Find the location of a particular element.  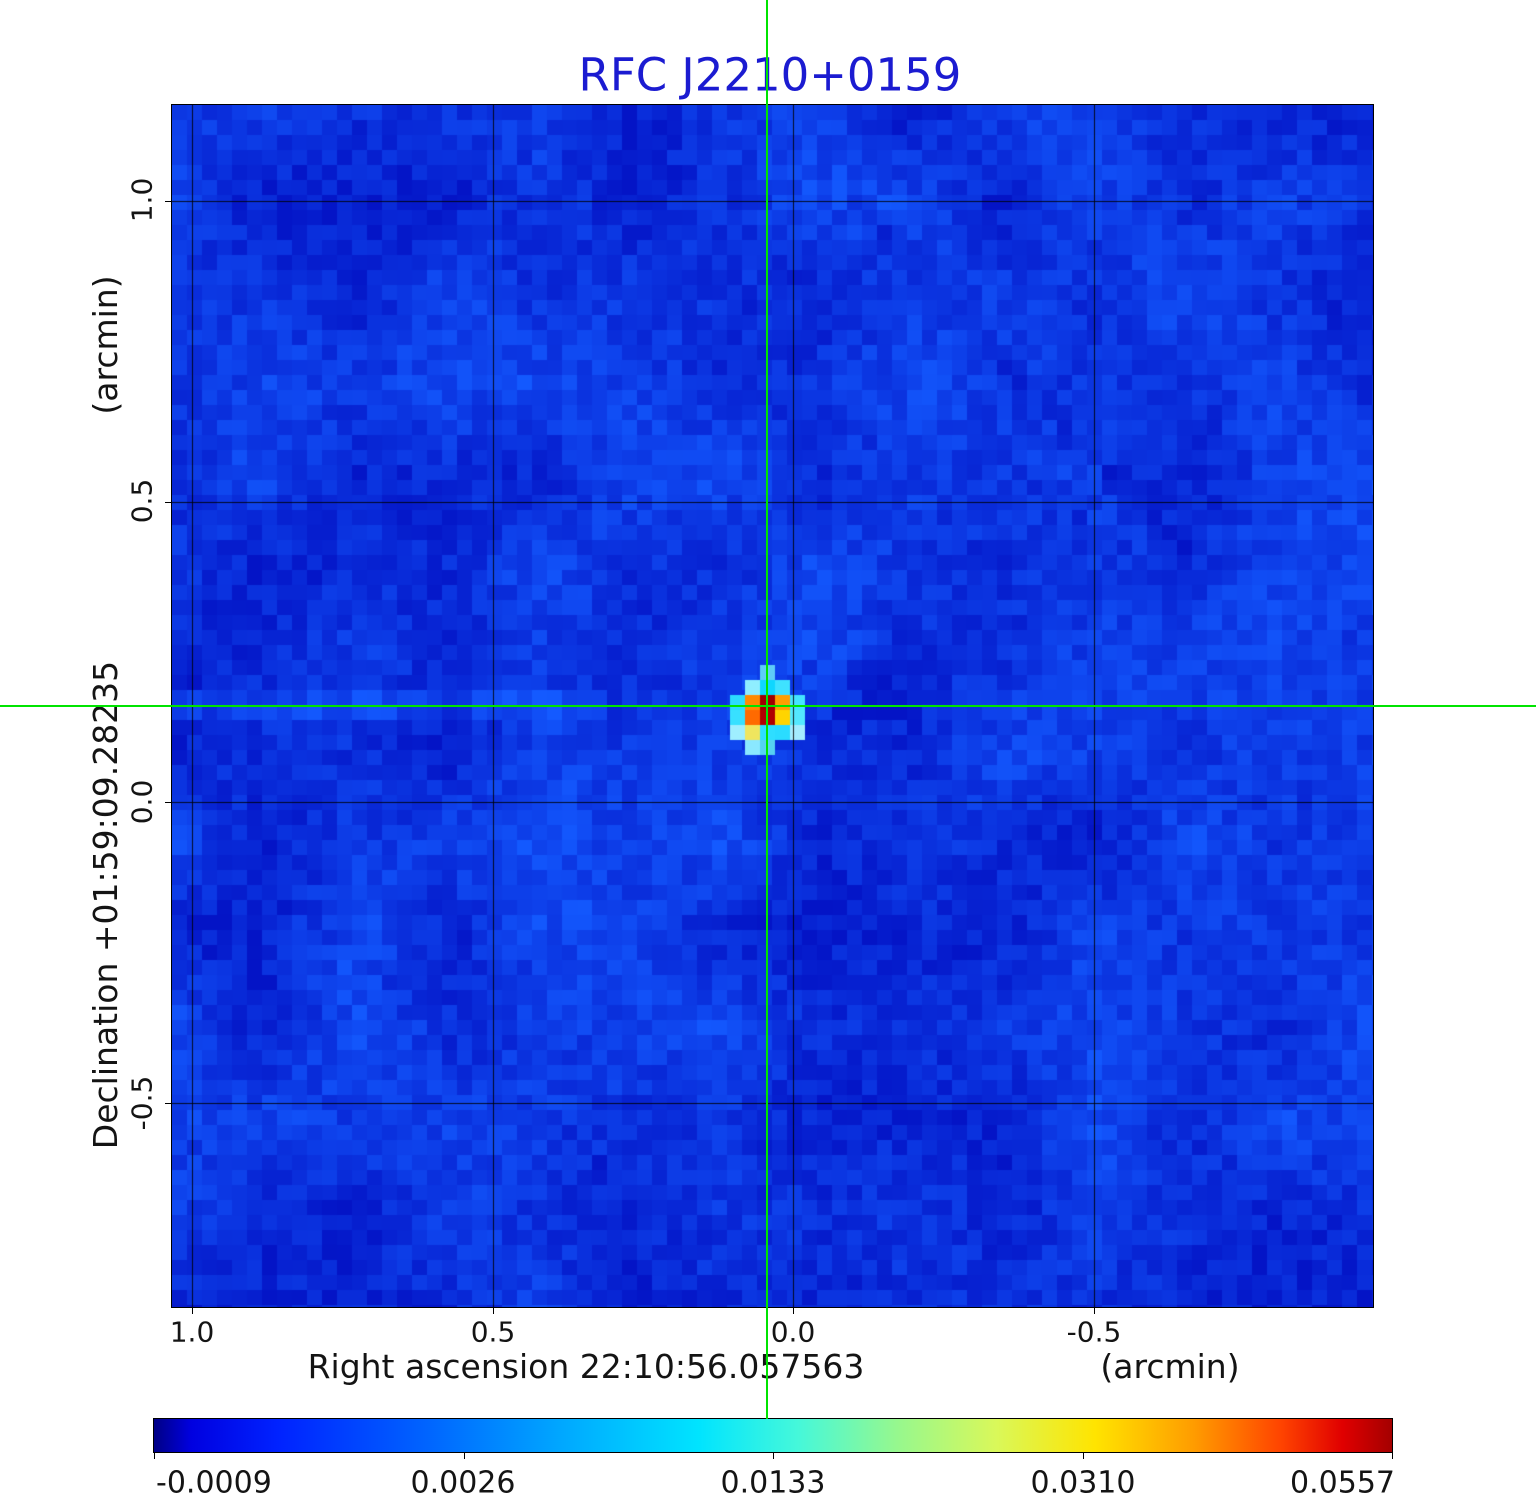

x-tick-label: 0.5 is located at coordinates (493, 1332).